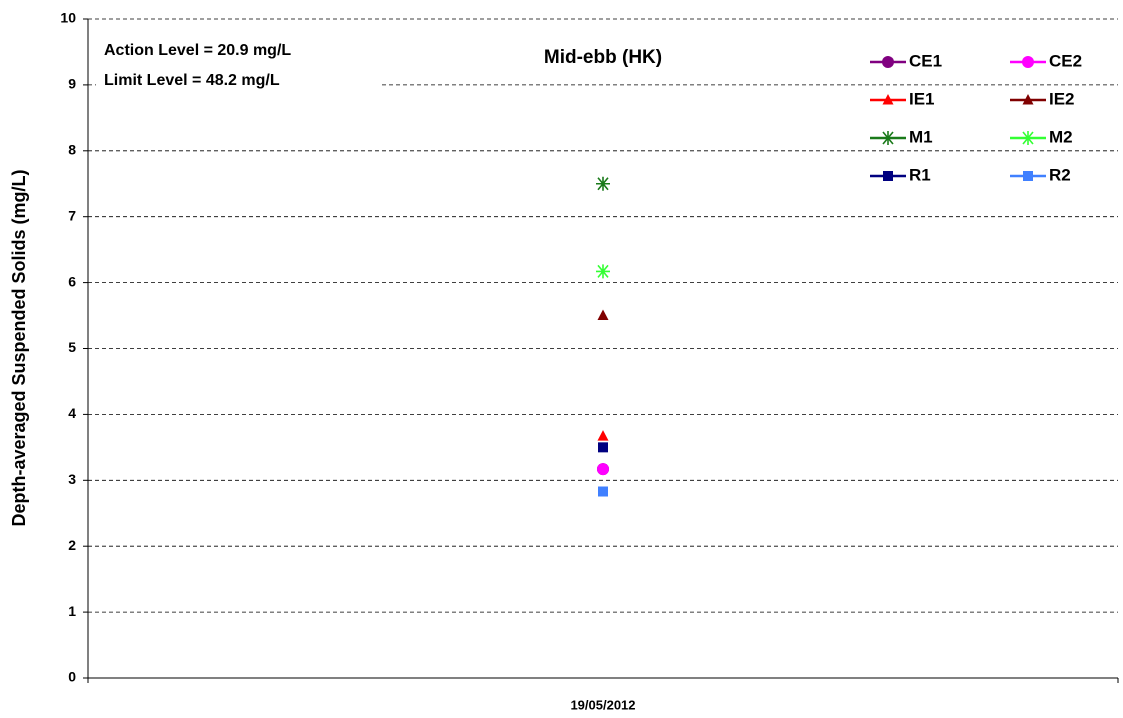  I want to click on y-tick-label: 9, so click(72, 84).